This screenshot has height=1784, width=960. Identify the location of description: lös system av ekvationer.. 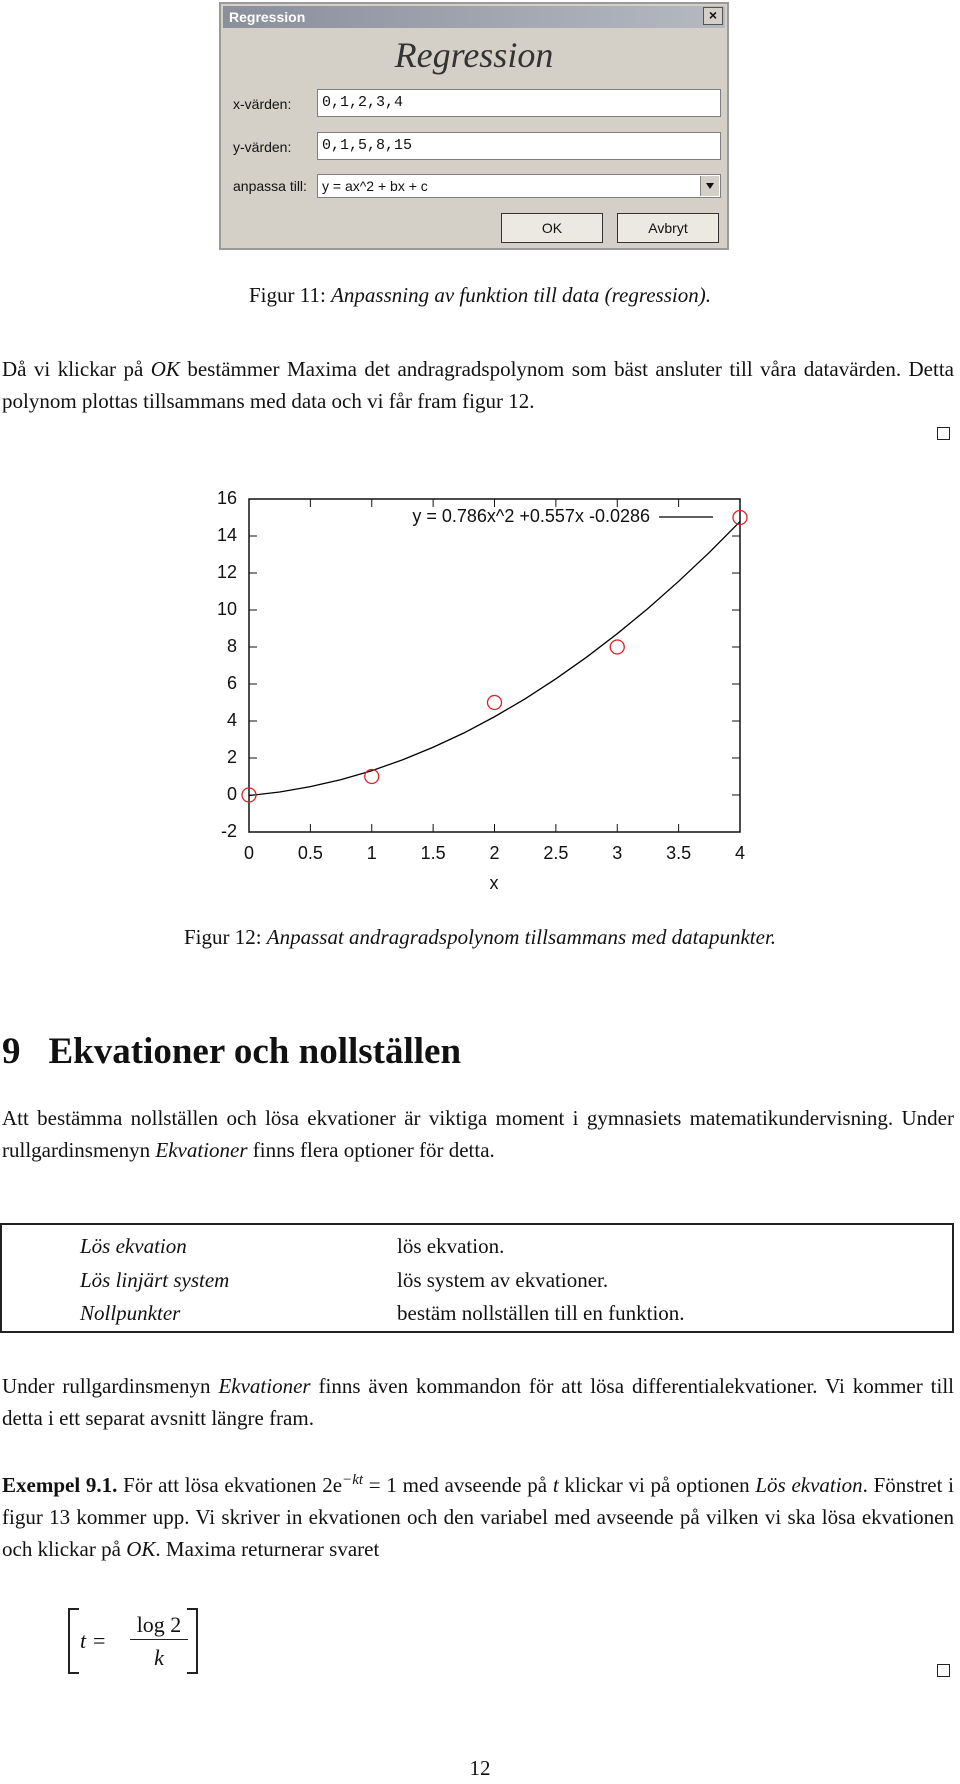
(503, 1279).